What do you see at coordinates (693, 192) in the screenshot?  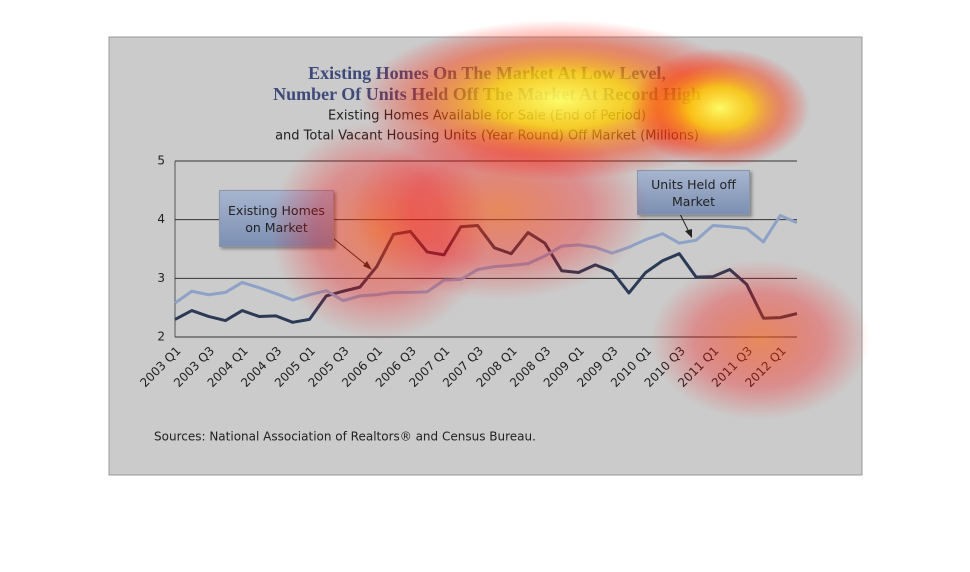 I see `series-callout: Units Held off Market` at bounding box center [693, 192].